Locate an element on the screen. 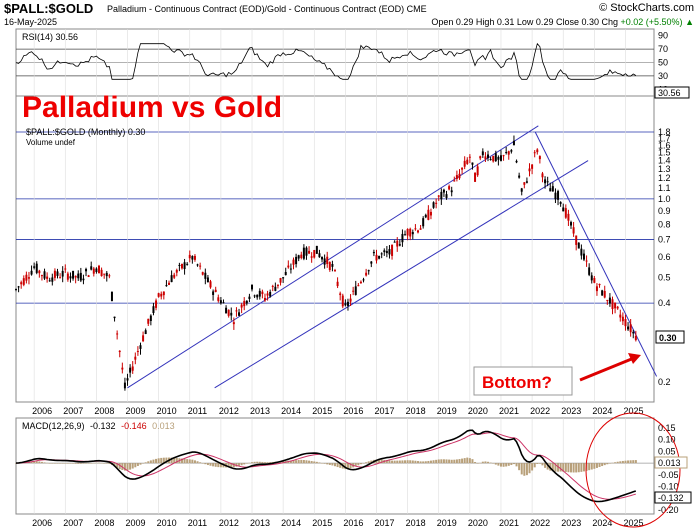  price-legend: $PALL:$GOLD (Monthly) 0.30 is located at coordinates (85, 132).